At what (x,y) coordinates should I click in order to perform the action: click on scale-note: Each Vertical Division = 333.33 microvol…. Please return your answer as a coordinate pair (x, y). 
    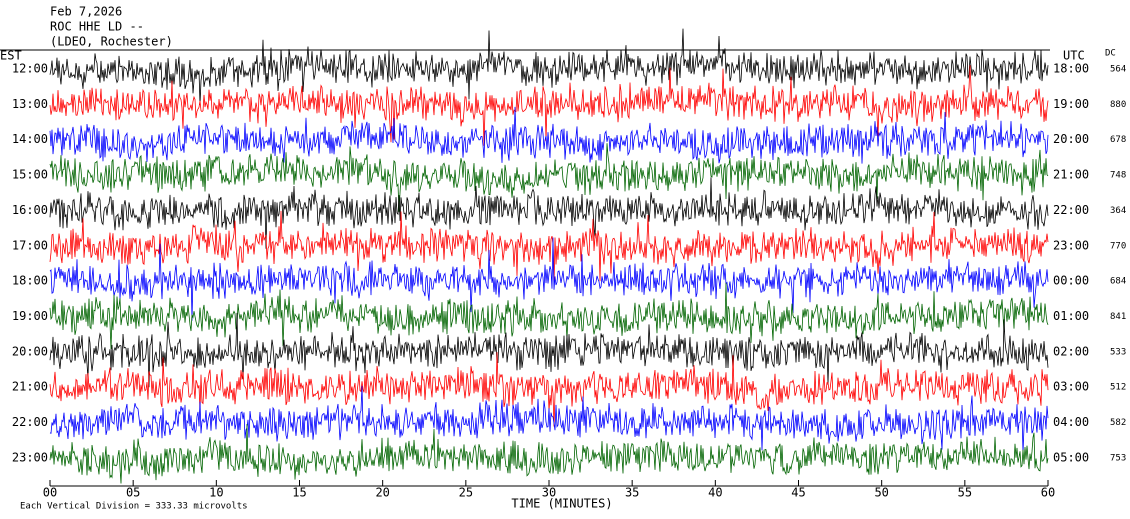
    Looking at the image, I should click on (134, 507).